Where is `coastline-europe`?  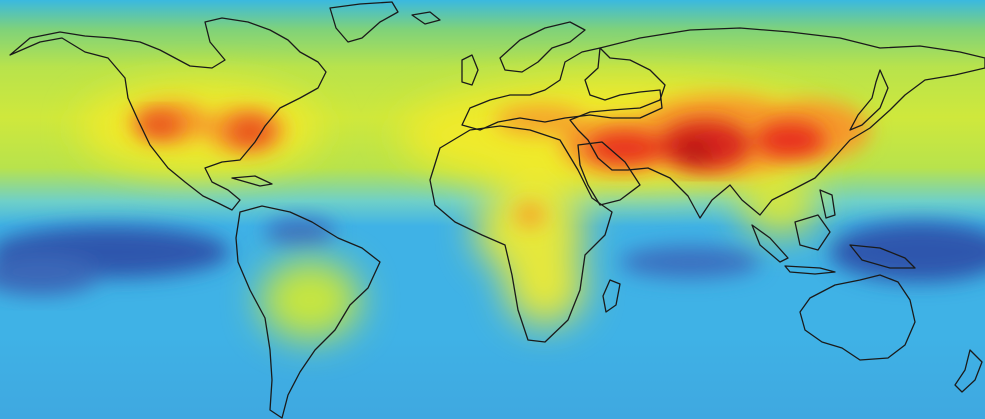
coastline-europe is located at coordinates (562, 89).